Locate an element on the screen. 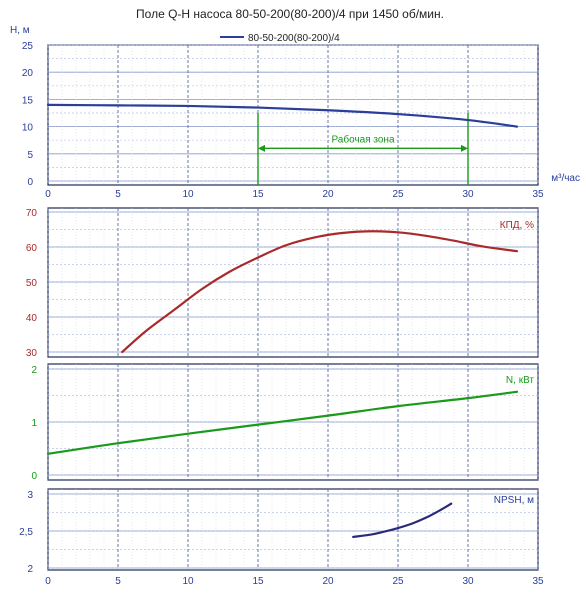  npsh-x-tick-label: 35 is located at coordinates (538, 581).